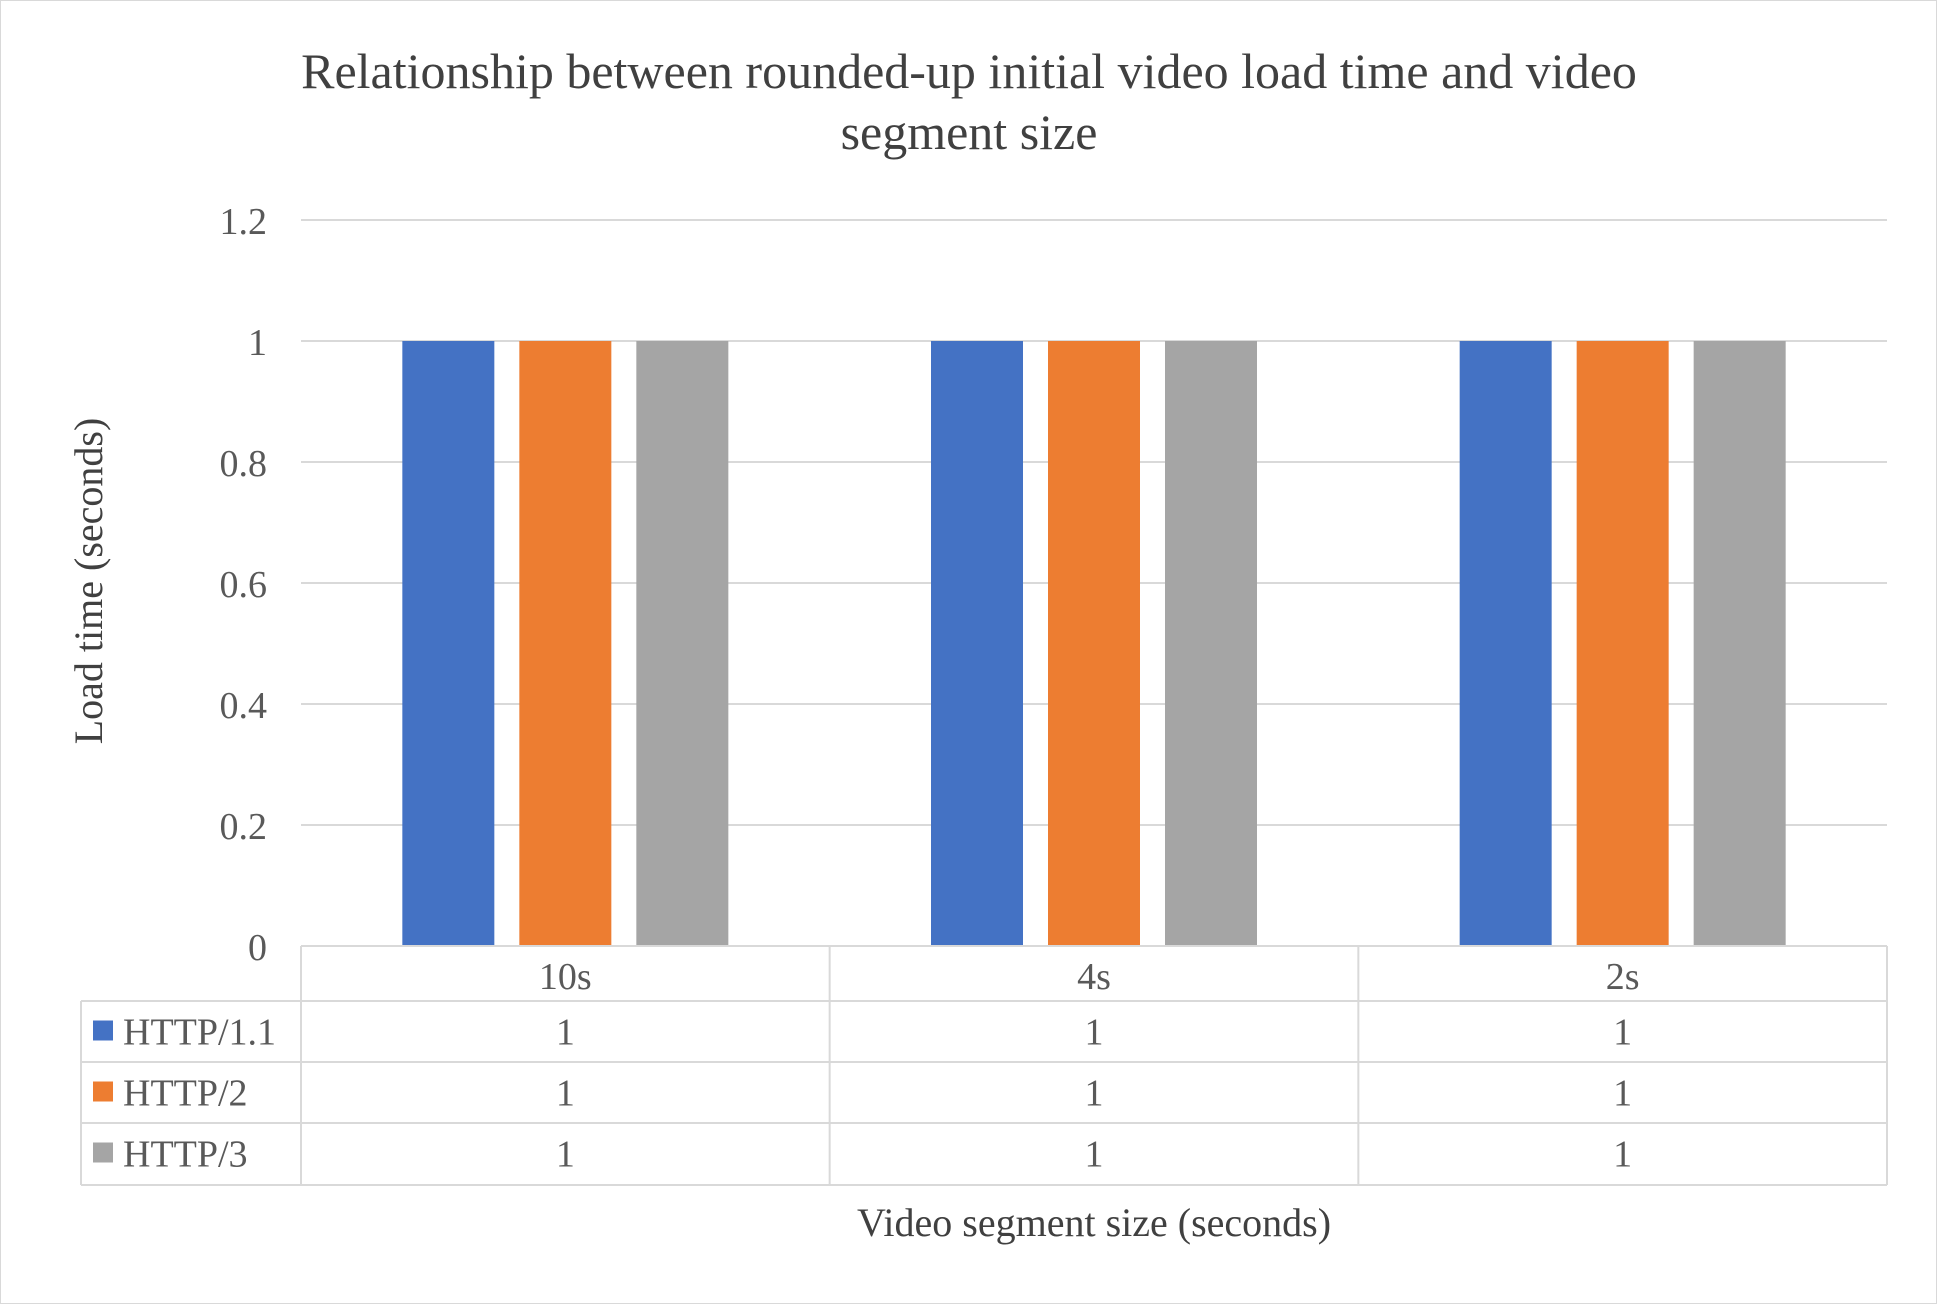 The image size is (1937, 1305). What do you see at coordinates (1094, 977) in the screenshot?
I see `x-tick-label: 4s` at bounding box center [1094, 977].